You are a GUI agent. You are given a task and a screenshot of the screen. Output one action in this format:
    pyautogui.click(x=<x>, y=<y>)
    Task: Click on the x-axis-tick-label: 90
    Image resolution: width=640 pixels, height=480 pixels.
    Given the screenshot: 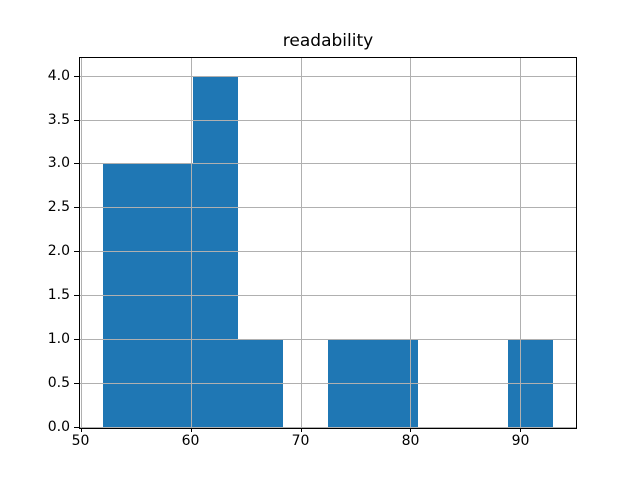 What is the action you would take?
    pyautogui.click(x=520, y=441)
    